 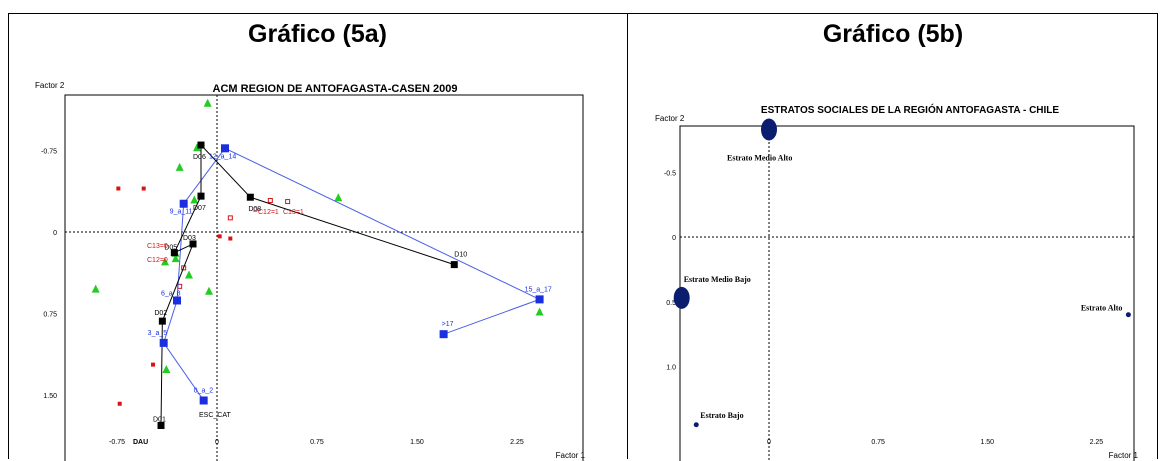 I want to click on red-label: D, so click(x=255, y=210).